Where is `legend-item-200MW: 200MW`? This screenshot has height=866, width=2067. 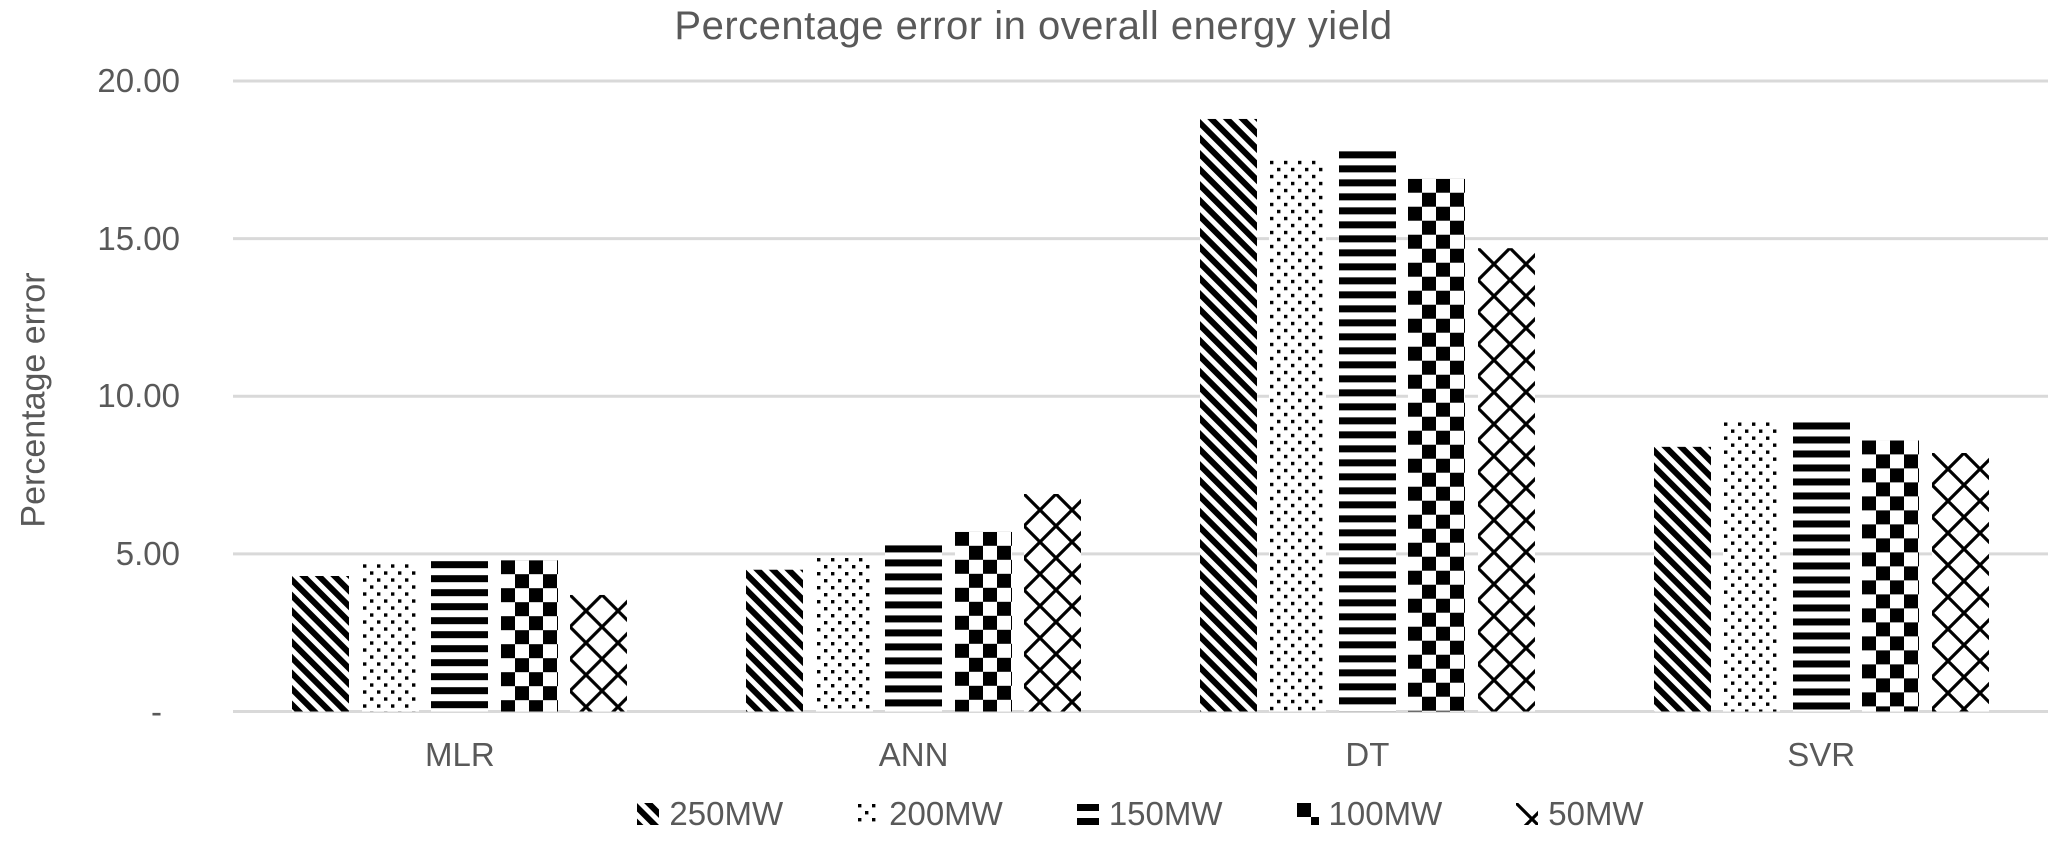
legend-item-200MW: 200MW is located at coordinates (930, 814).